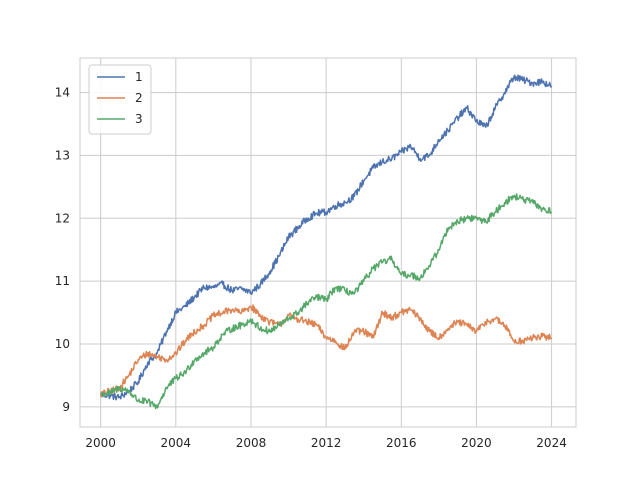  I want to click on y-tick-label: 12, so click(62, 218).